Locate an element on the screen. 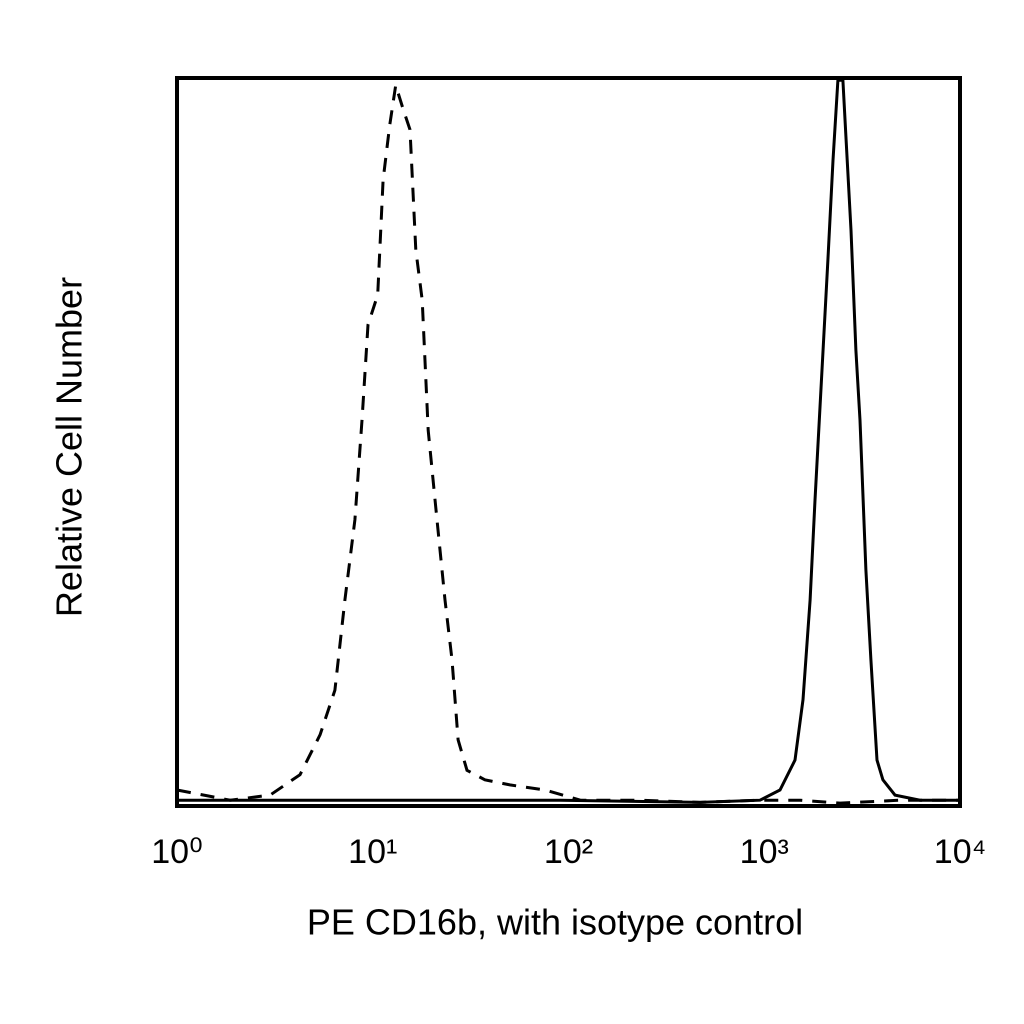 This screenshot has width=1024, height=1024. x-axis-title: PE CD16b, with isotype control is located at coordinates (555, 922).